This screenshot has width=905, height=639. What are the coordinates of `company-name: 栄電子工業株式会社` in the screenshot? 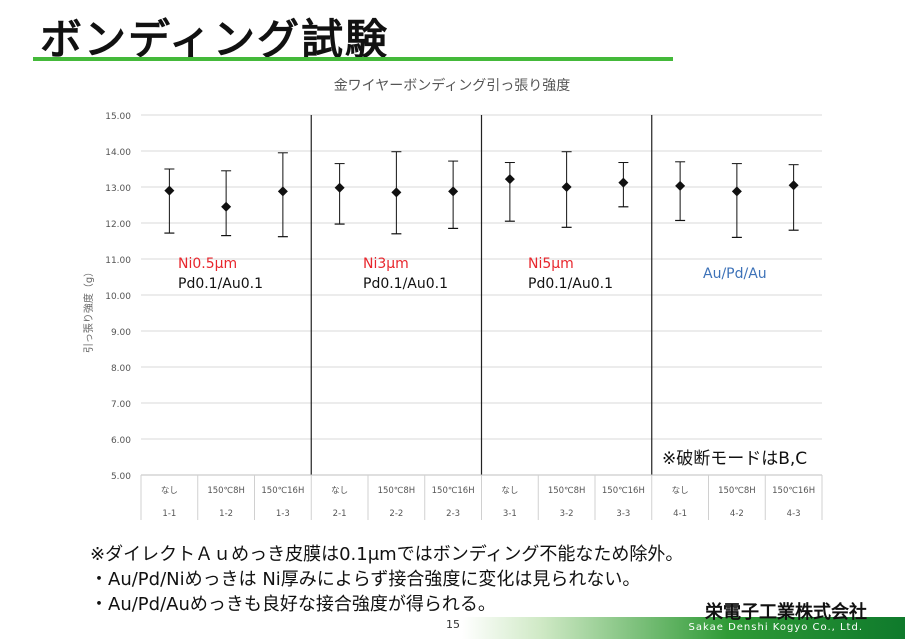 It's located at (786, 612).